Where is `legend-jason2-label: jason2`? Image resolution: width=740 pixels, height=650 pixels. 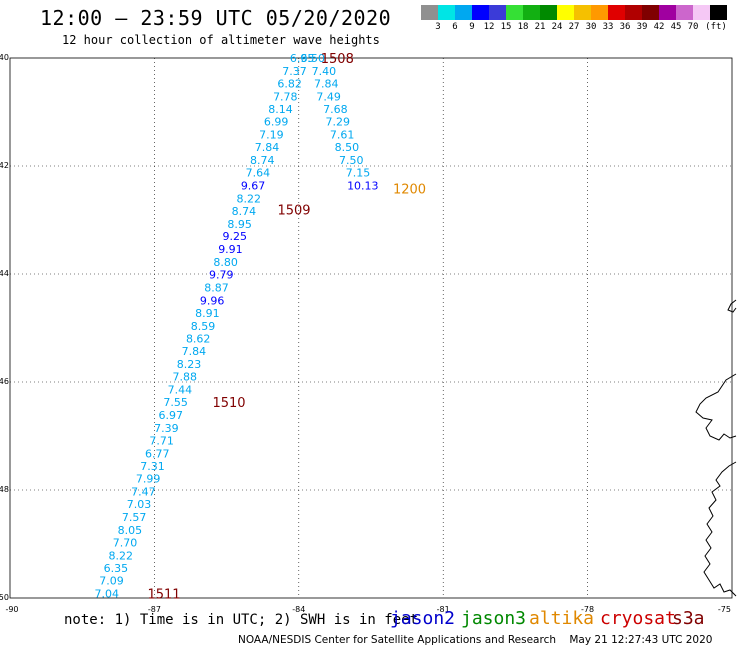
legend-jason2-label: jason2 is located at coordinates (423, 618).